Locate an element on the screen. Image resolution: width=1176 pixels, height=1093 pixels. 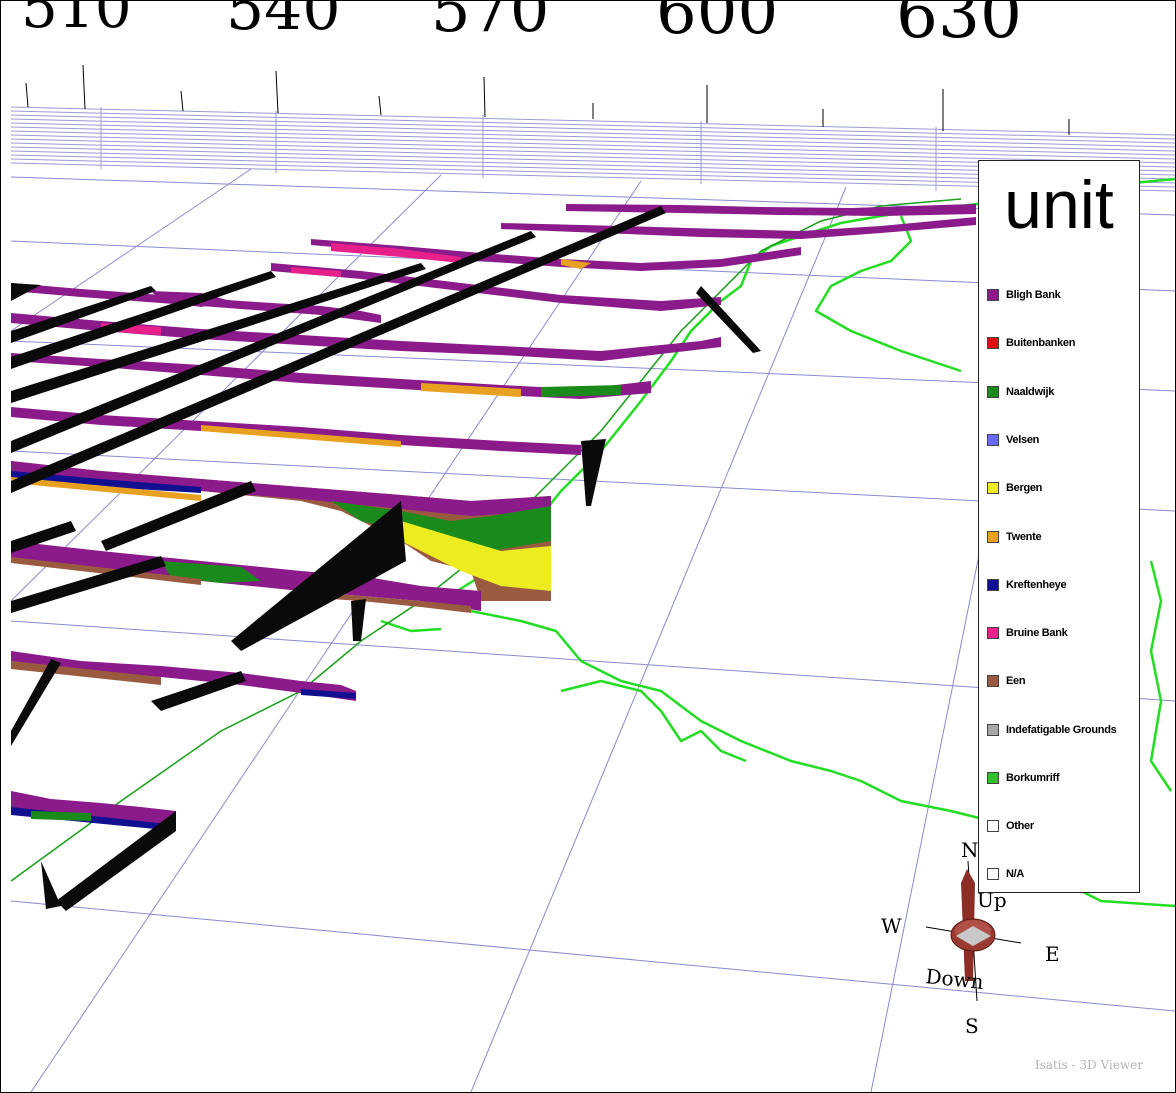
legend-item-twente: Twente is located at coordinates (1014, 537).